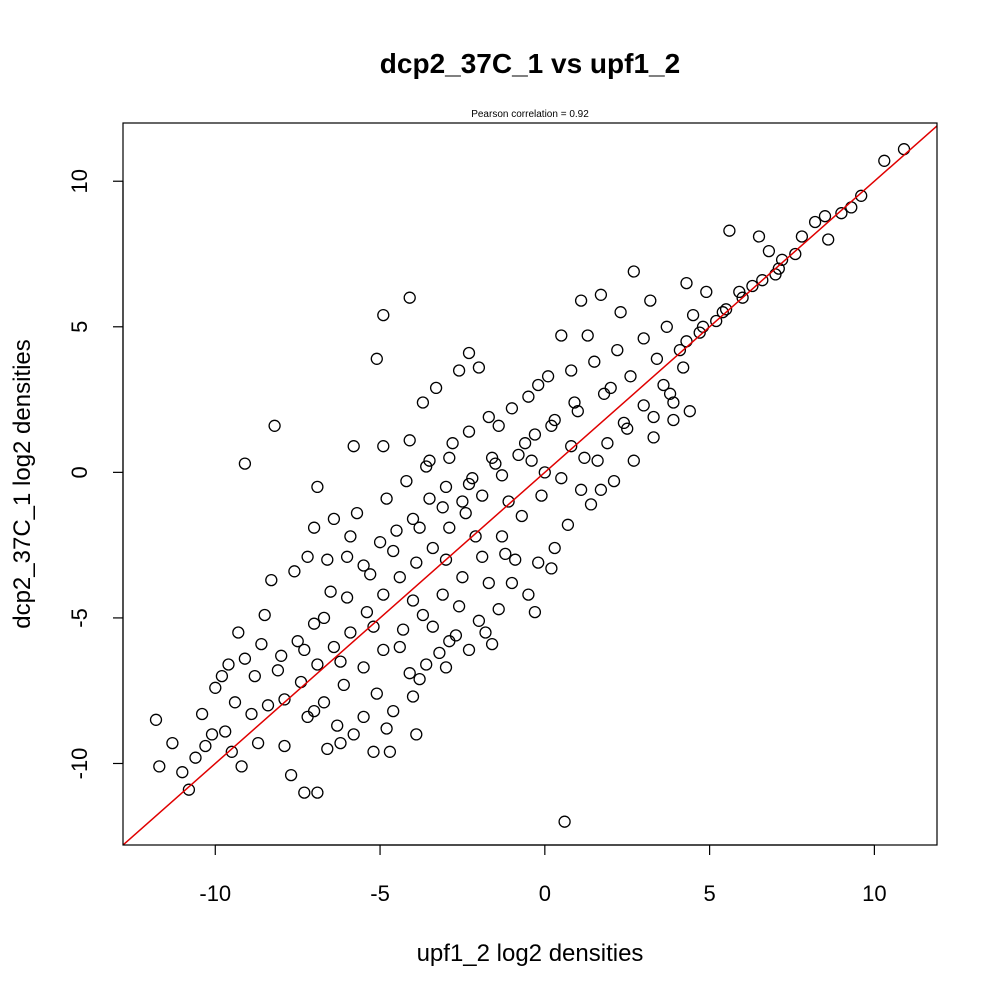  What do you see at coordinates (79, 327) in the screenshot?
I see `y-tick-label: 5` at bounding box center [79, 327].